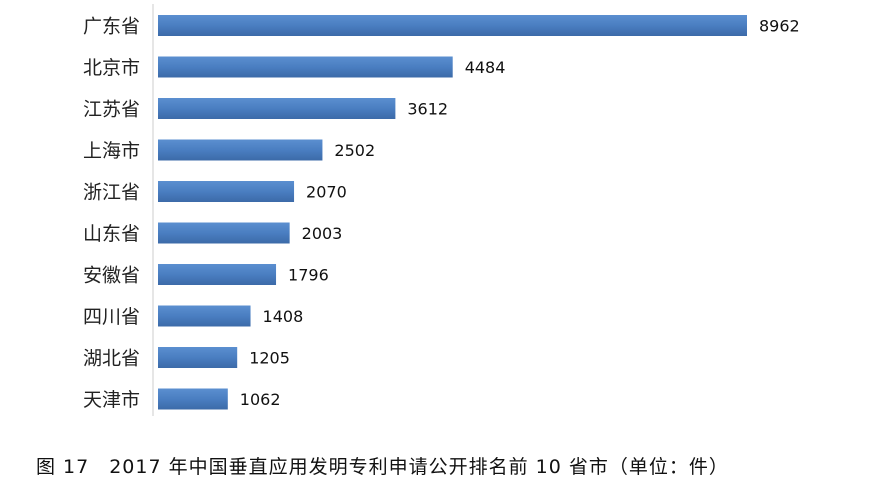  I want to click on data-label: 1408, so click(283, 316).